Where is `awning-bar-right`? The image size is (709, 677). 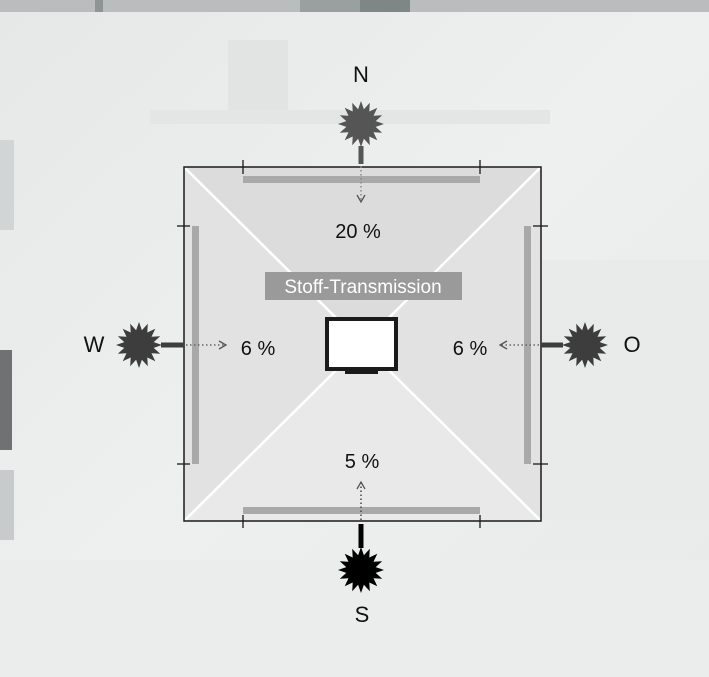 awning-bar-right is located at coordinates (527, 345).